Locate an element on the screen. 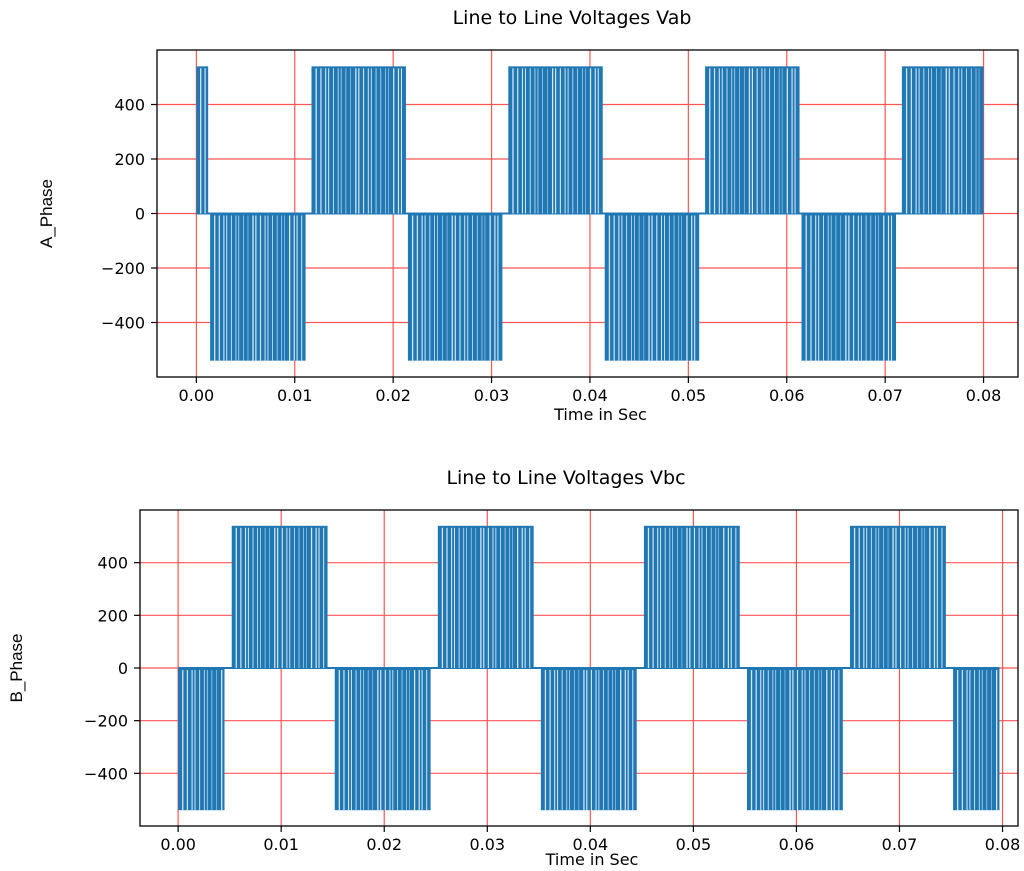  y-axis-label: B_Phase is located at coordinates (16, 668).